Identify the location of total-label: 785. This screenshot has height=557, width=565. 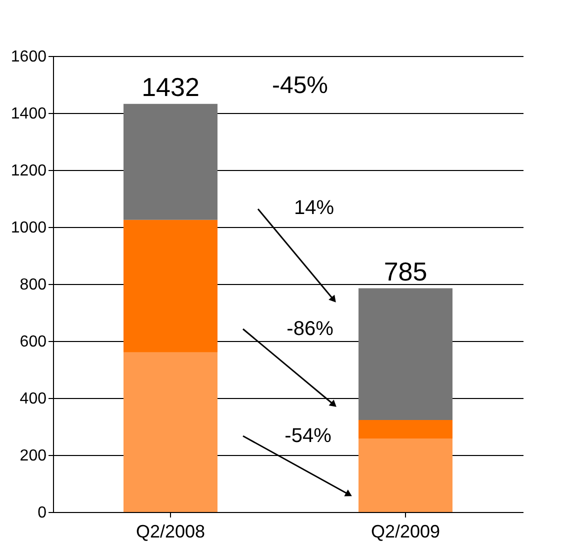
(406, 271).